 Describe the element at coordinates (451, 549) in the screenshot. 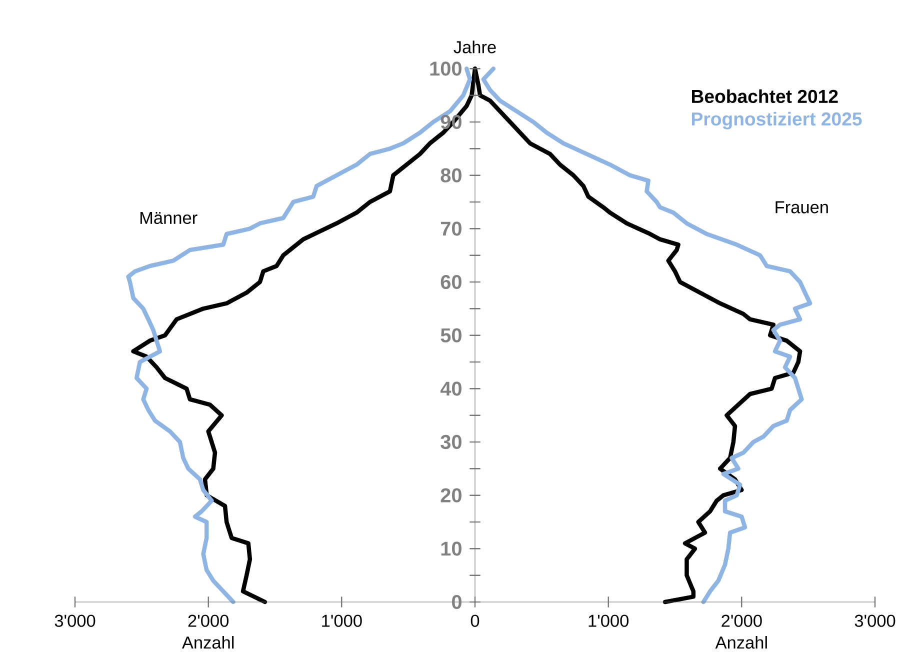

I see `y-tick-label: 10` at that location.